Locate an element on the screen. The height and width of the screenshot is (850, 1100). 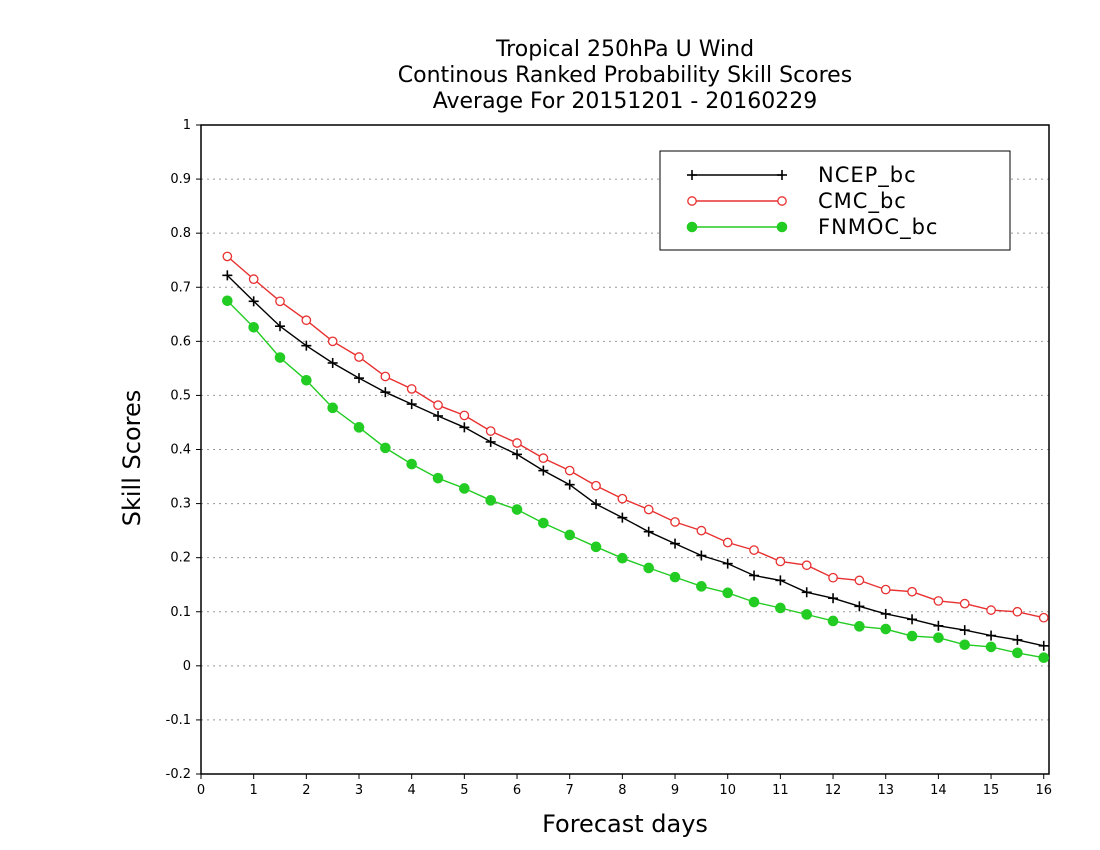
y-tick-label: 0.2 is located at coordinates (180, 558).